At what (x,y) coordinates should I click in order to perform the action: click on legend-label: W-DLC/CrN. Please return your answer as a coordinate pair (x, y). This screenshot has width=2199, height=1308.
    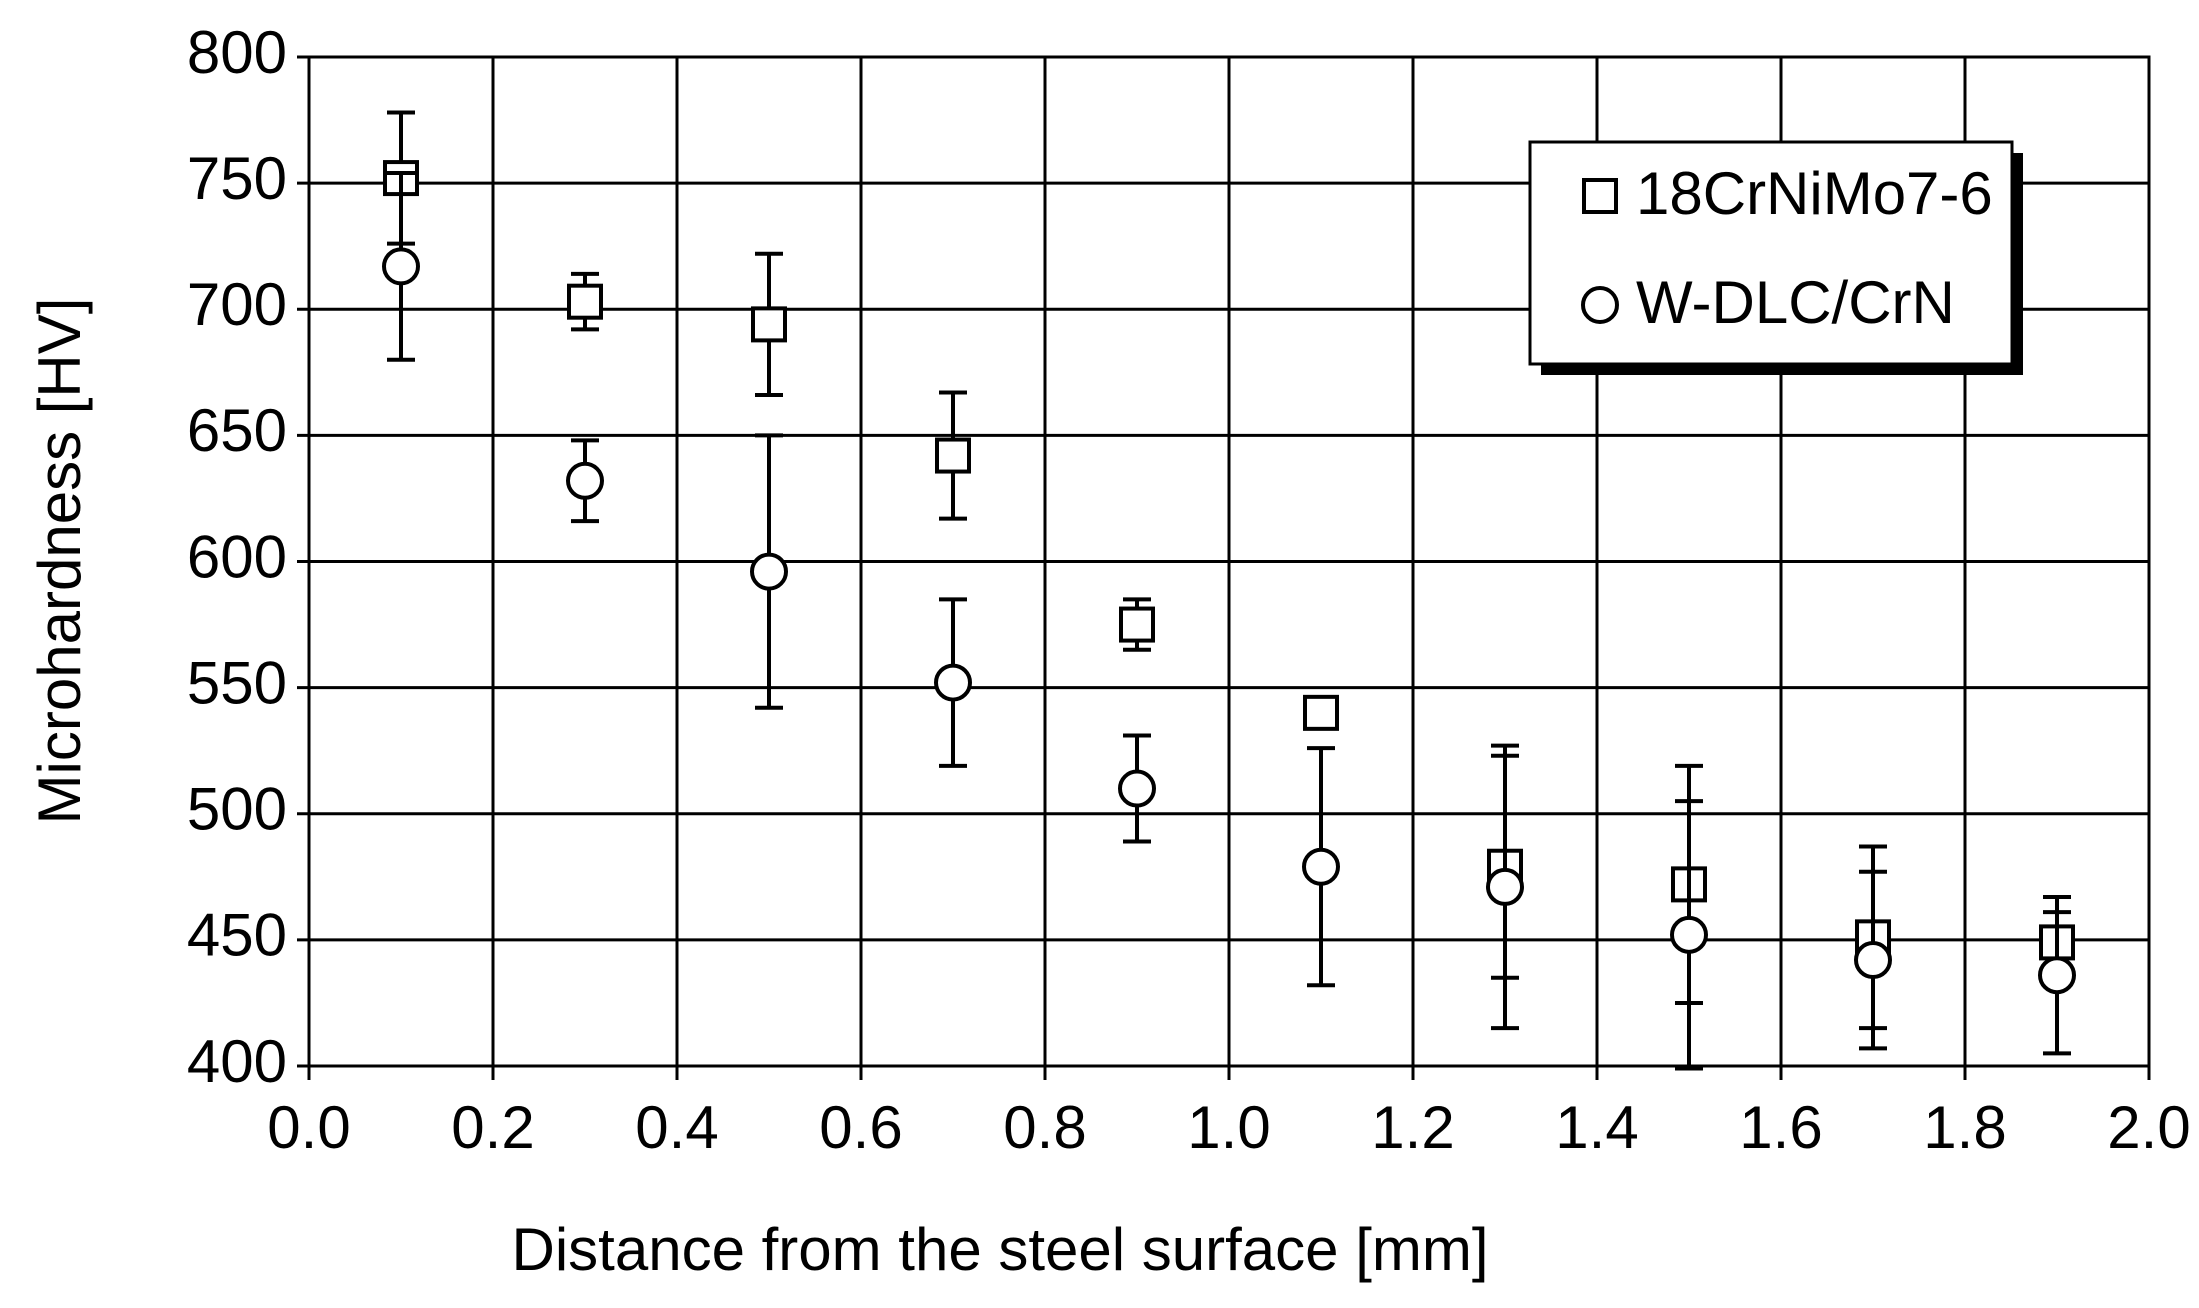
    Looking at the image, I should click on (1795, 302).